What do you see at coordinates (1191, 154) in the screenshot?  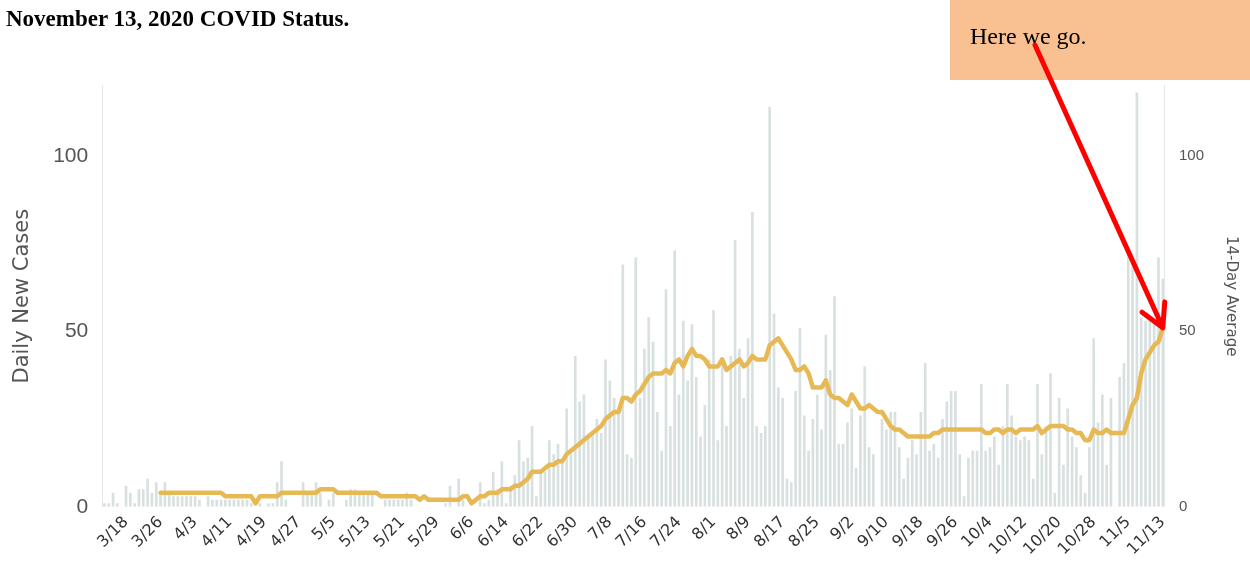 I see `y2-tick-label: 100` at bounding box center [1191, 154].